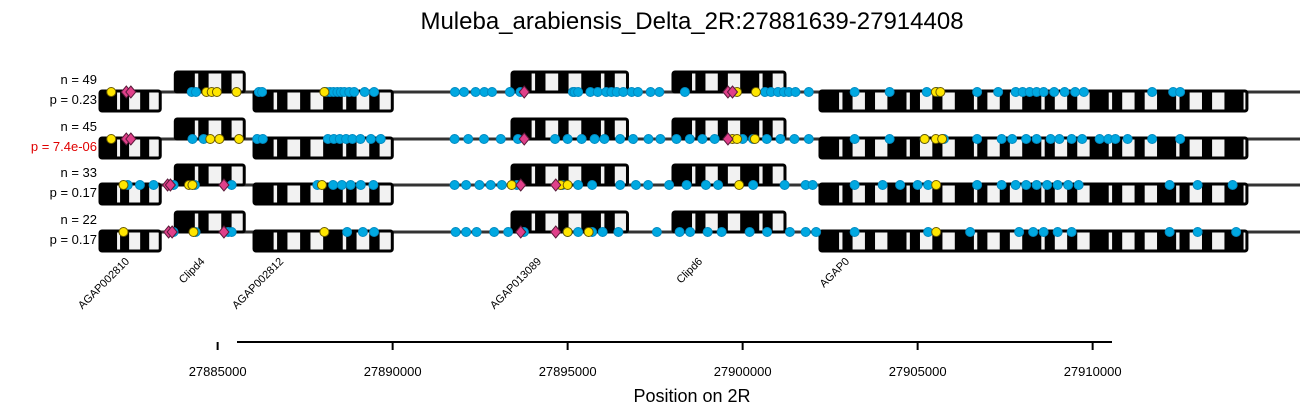 This screenshot has height=420, width=1300. Describe the element at coordinates (675, 184) in the screenshot. I see `track-row: n = 33 p = 0.17` at that location.